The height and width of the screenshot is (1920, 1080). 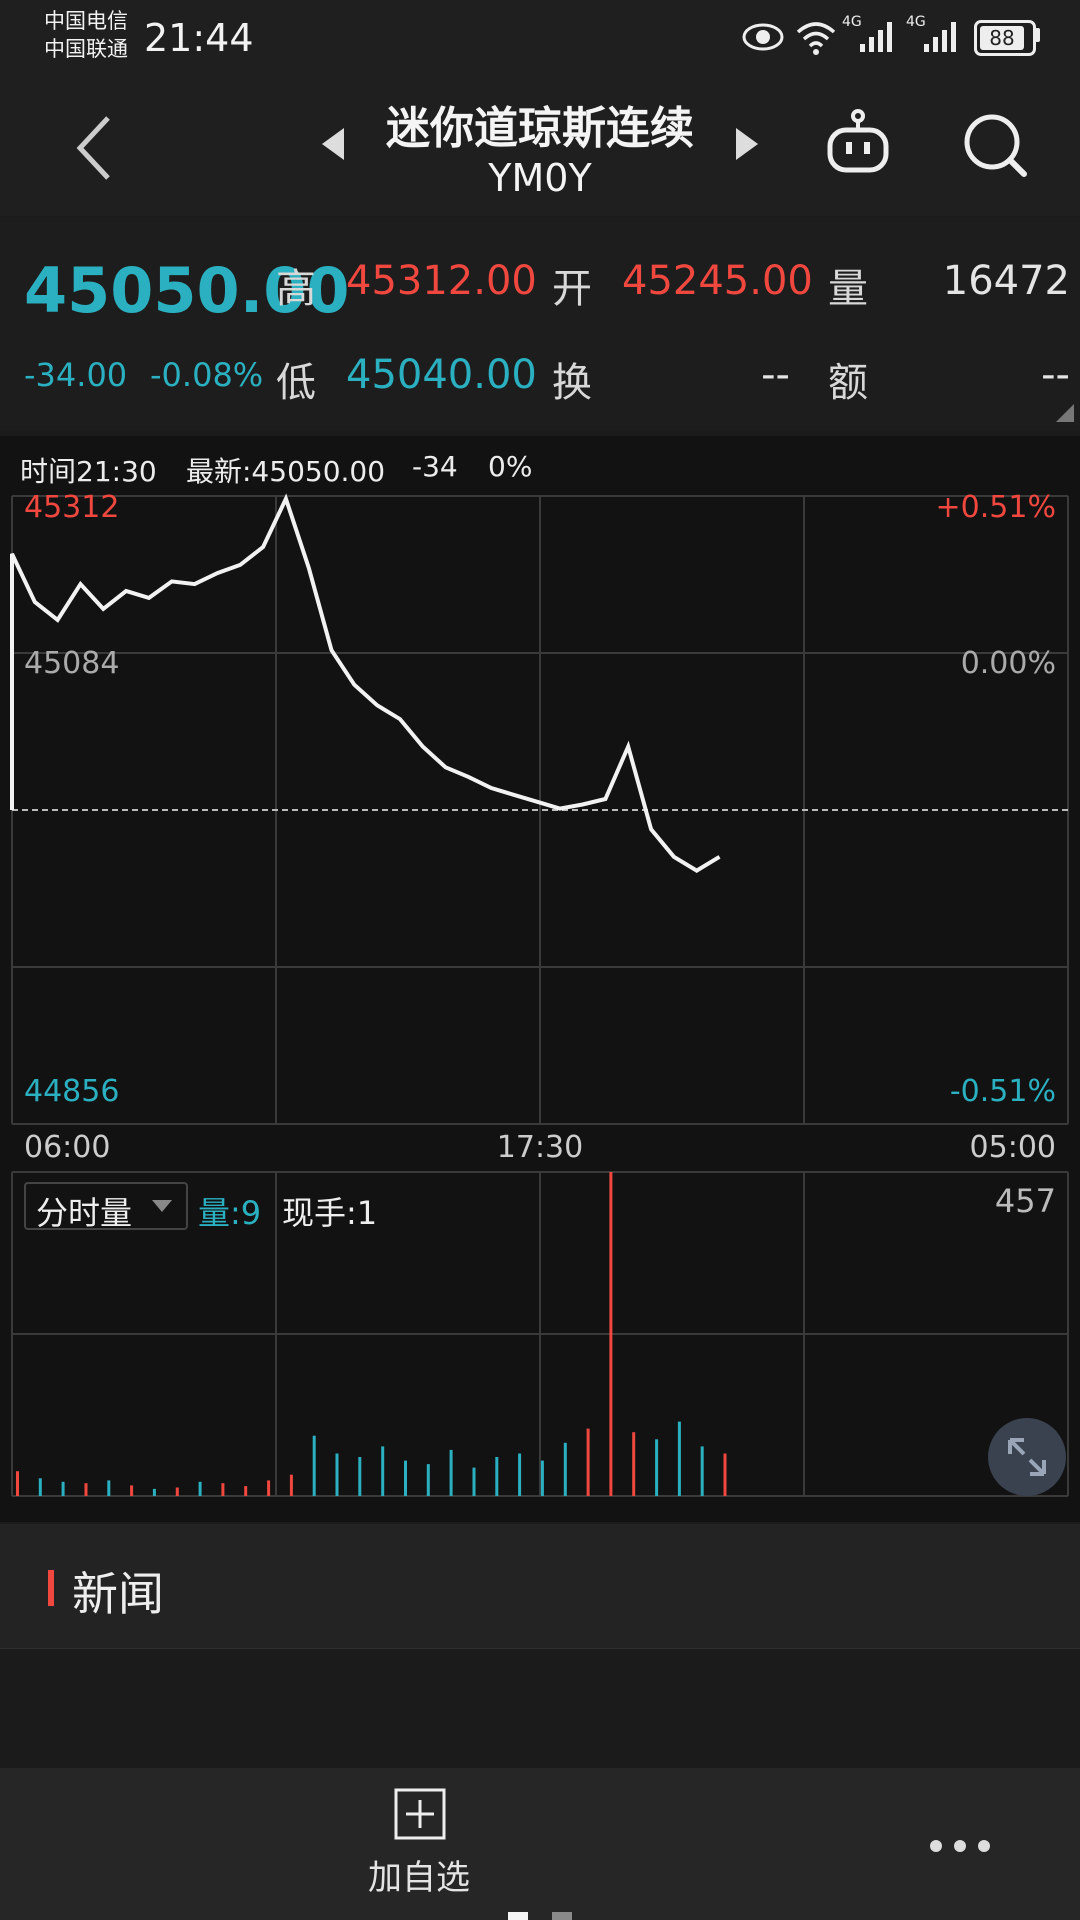 What do you see at coordinates (371, 1334) in the screenshot?
I see `volume-bars` at bounding box center [371, 1334].